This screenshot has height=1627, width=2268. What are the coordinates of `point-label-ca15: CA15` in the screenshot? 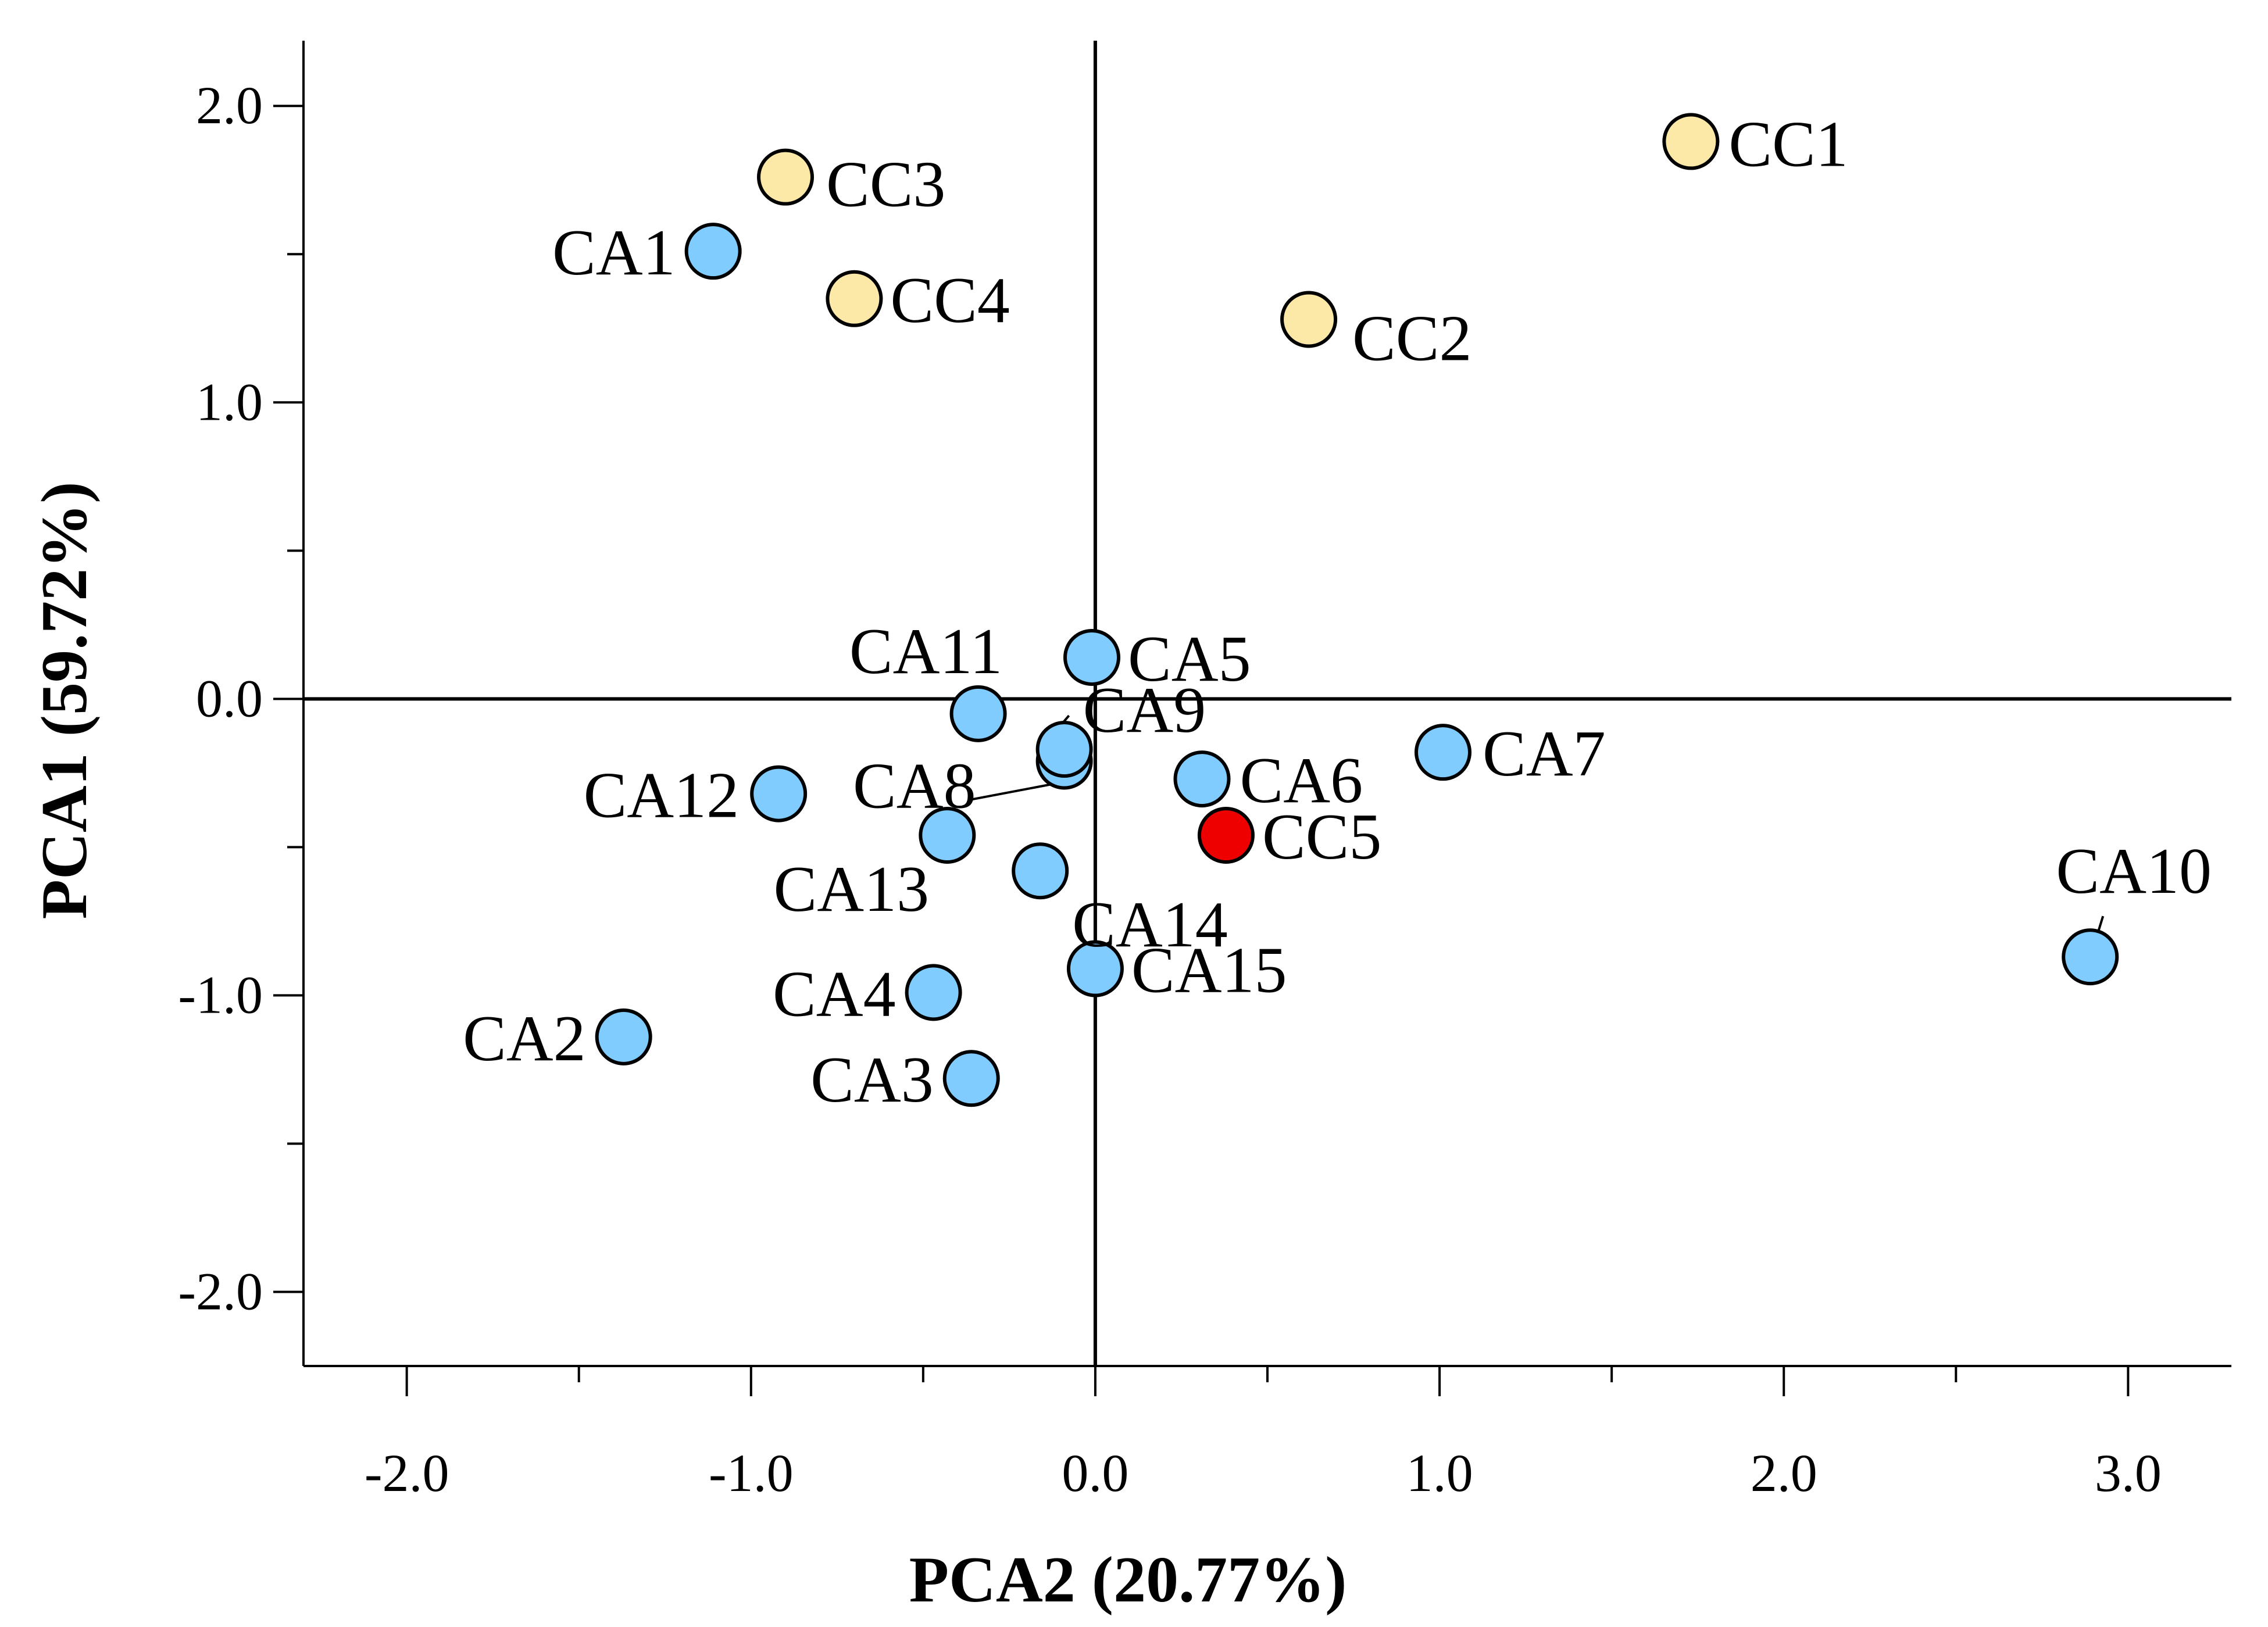 It's located at (1209, 971).